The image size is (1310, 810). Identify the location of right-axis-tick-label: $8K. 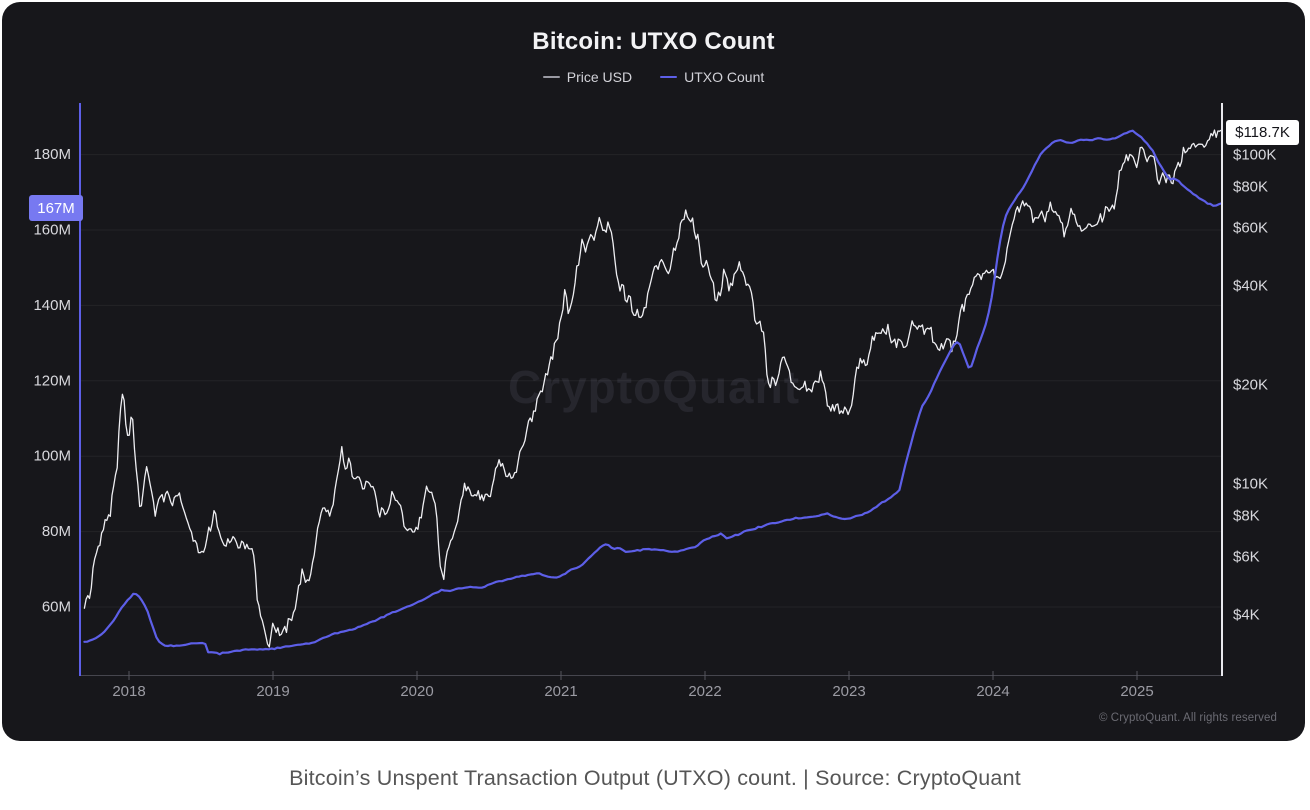
(1246, 515).